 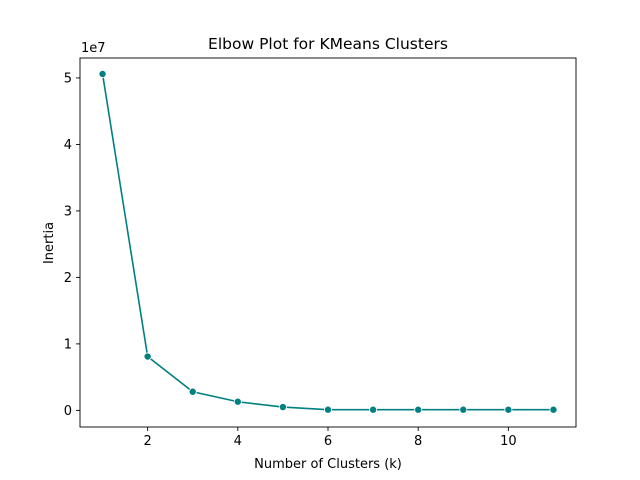 What do you see at coordinates (68, 278) in the screenshot?
I see `y-tick-label: 2` at bounding box center [68, 278].